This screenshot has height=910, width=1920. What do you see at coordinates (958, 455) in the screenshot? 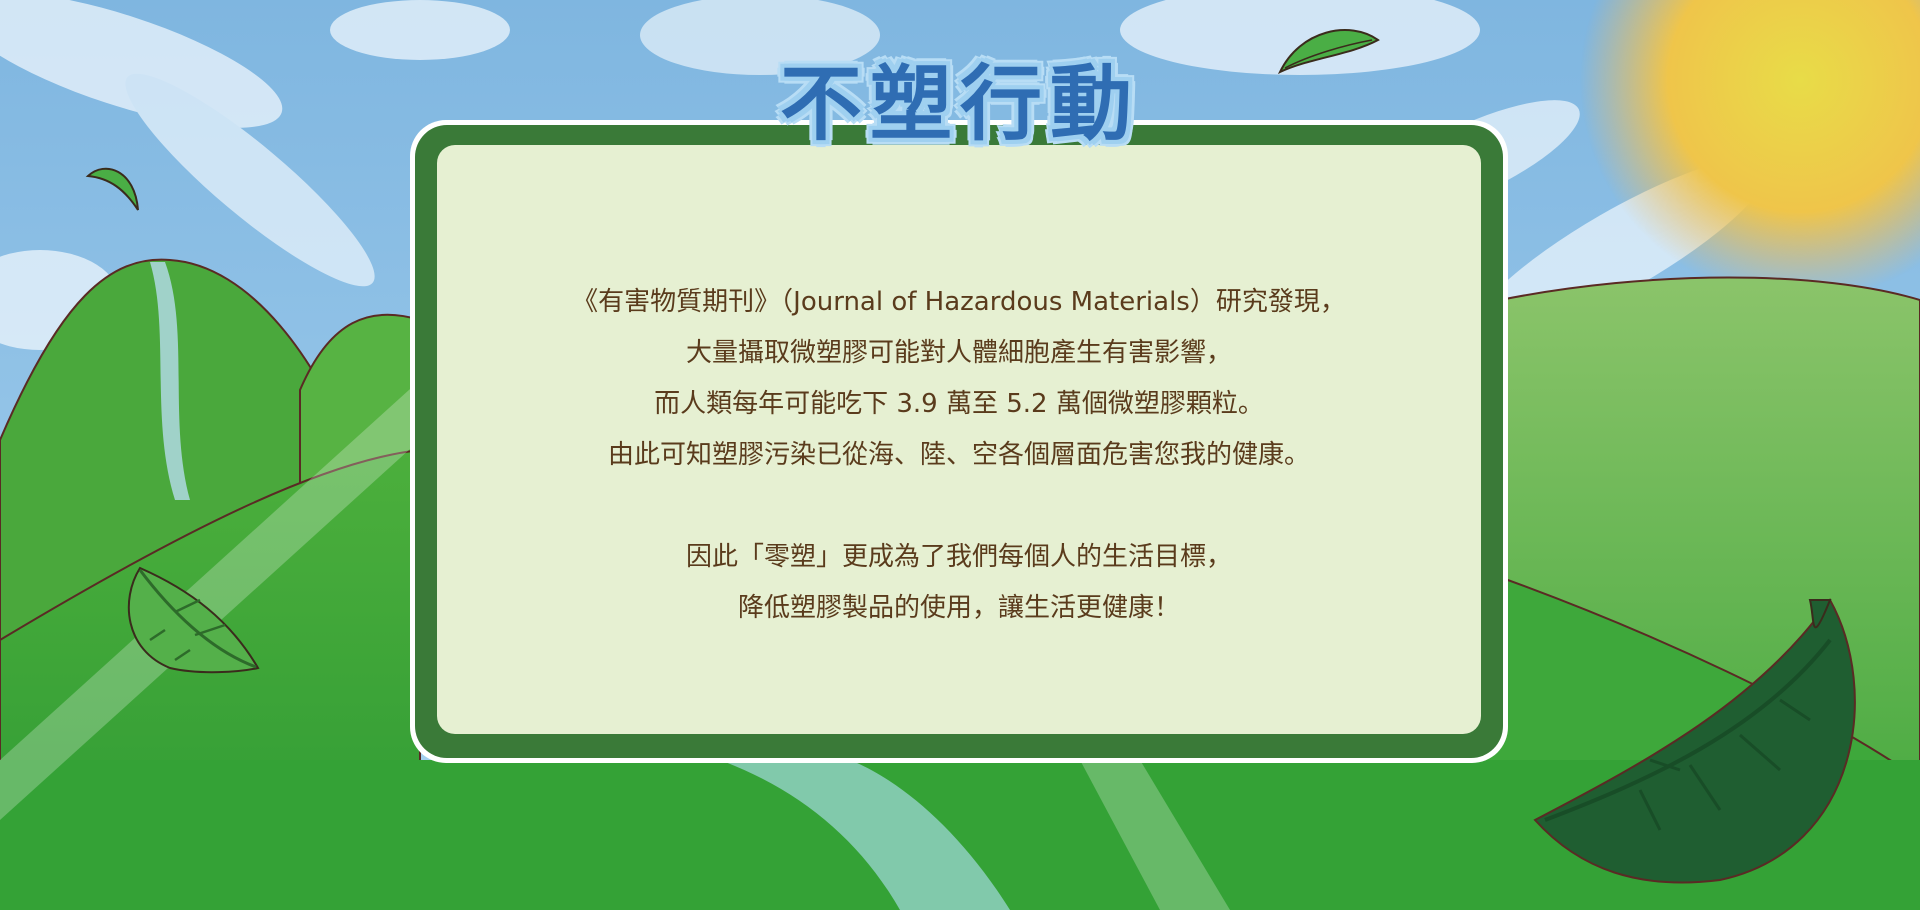
I see `body-line: 由此可知塑膠污染已從海、陸、空各個層面危害您我的健康。` at bounding box center [958, 455].